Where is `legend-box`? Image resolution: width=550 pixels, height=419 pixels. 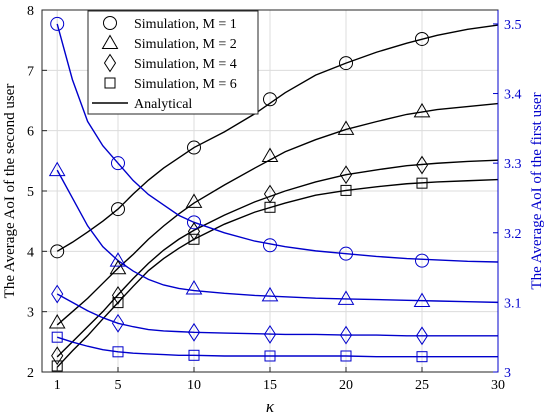
legend-box is located at coordinates (173, 62).